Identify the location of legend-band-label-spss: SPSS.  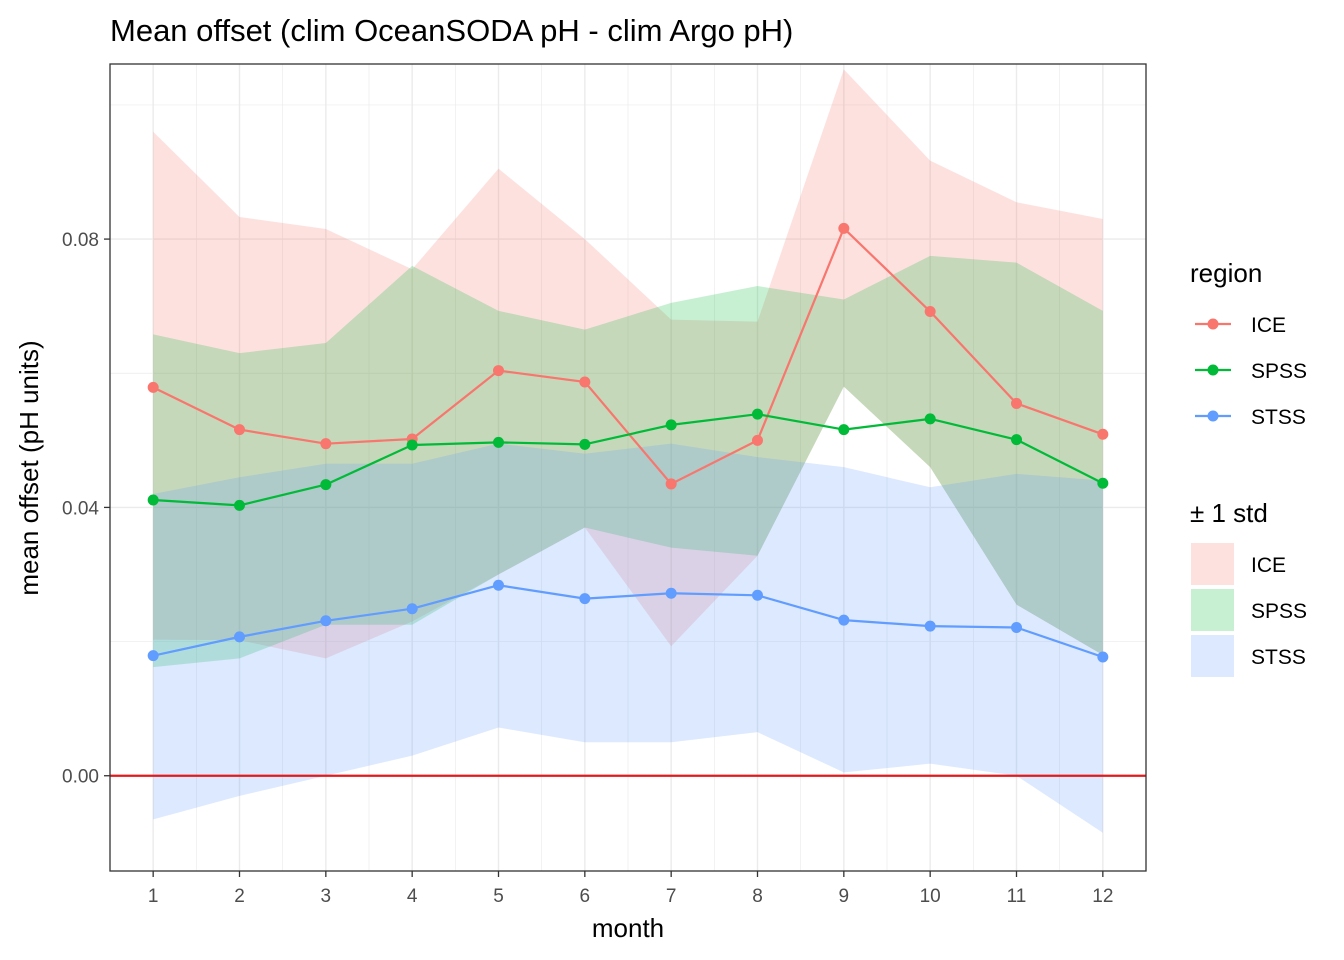
(1279, 611).